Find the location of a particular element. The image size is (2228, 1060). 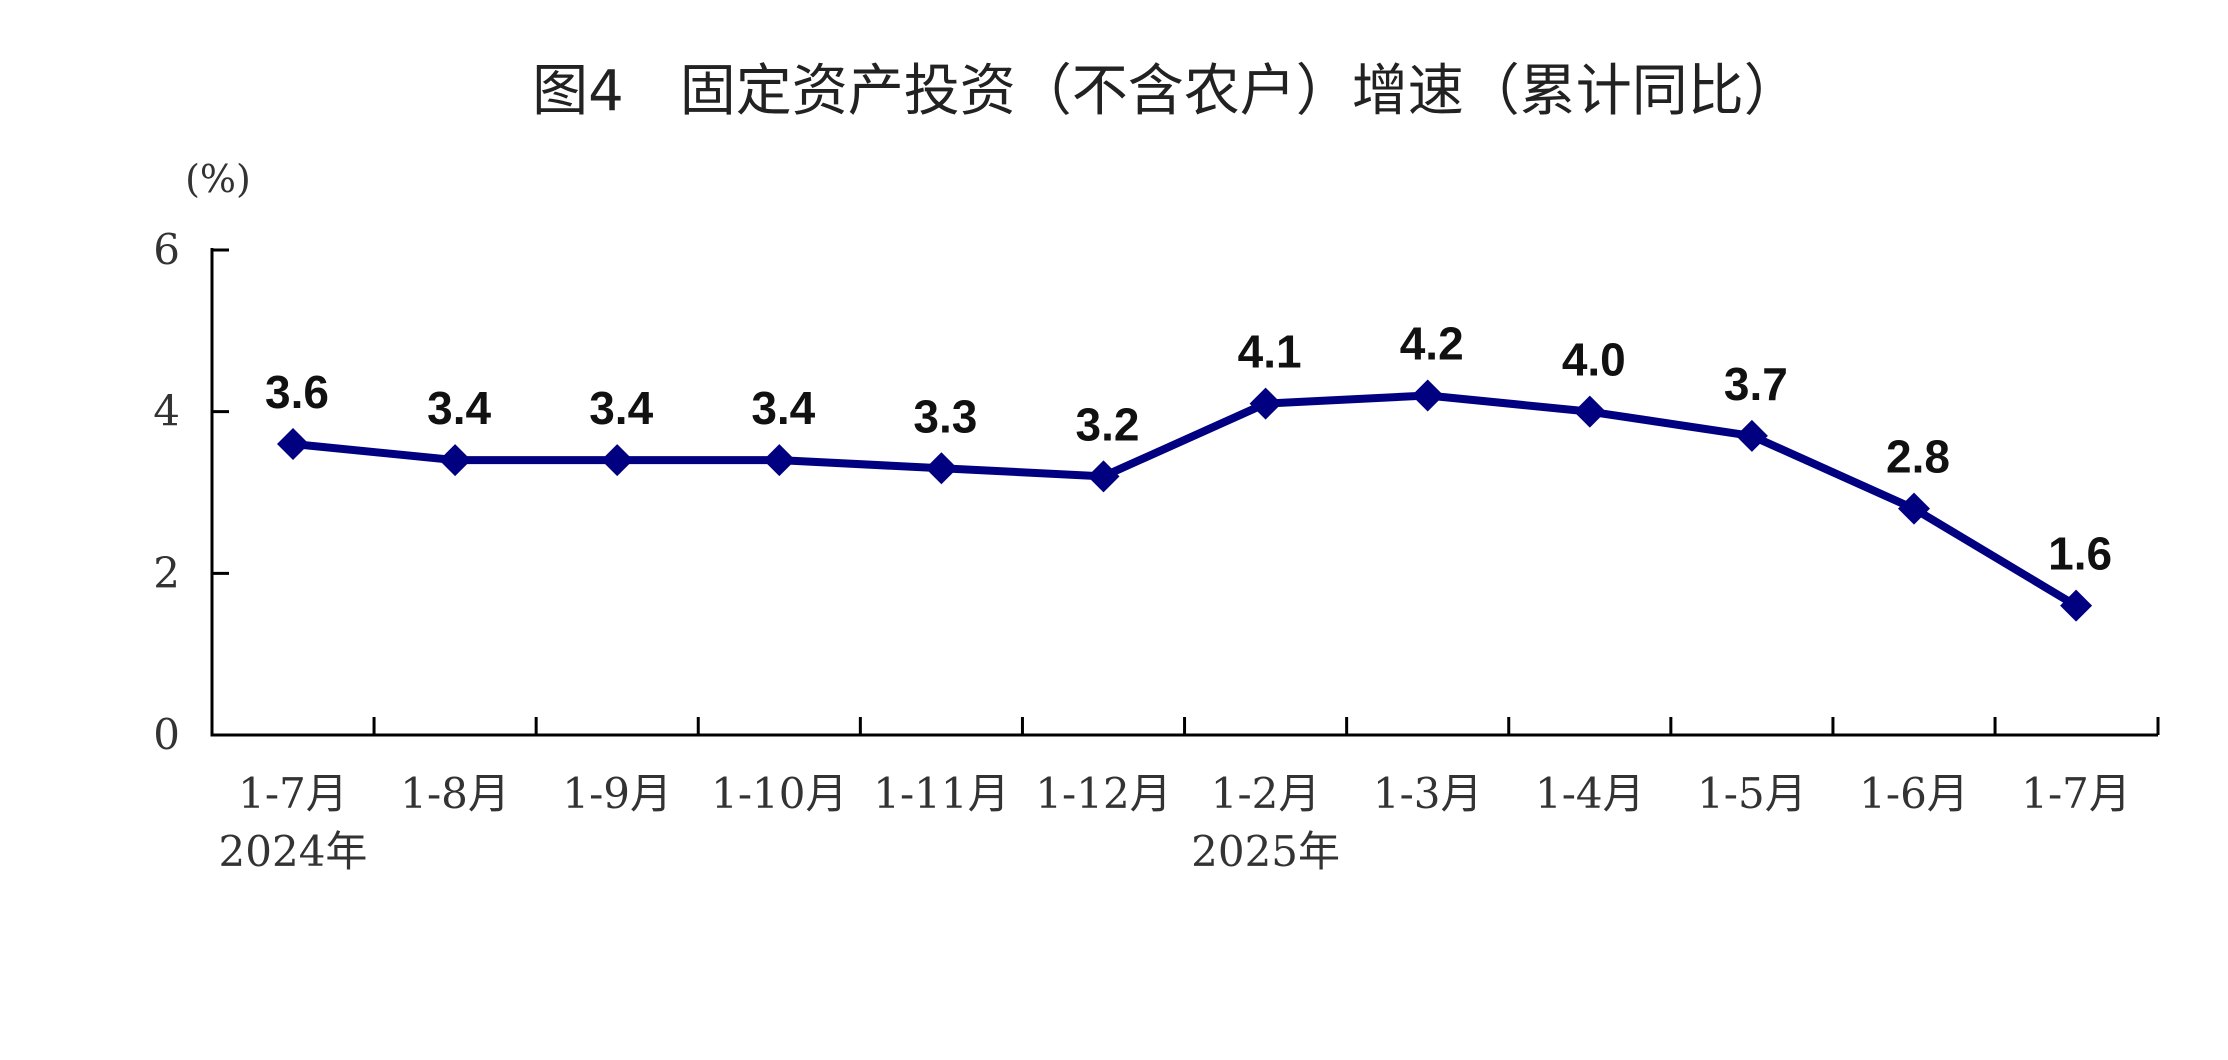

x-tick-label: 1-8月 is located at coordinates (455, 793).